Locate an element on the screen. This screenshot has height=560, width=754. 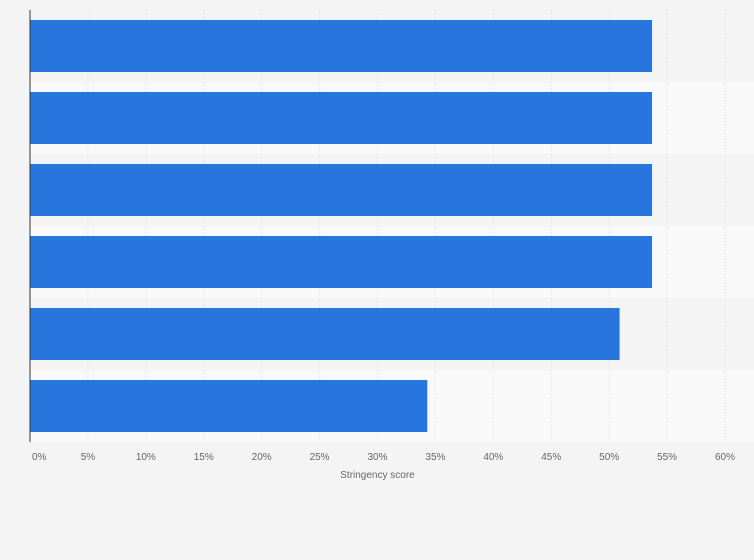
x-axis-ticks: 0% 5% 10% 15% 20% 25% 30% 35% 40% 45% 50% 55% 60% is located at coordinates (383, 457).